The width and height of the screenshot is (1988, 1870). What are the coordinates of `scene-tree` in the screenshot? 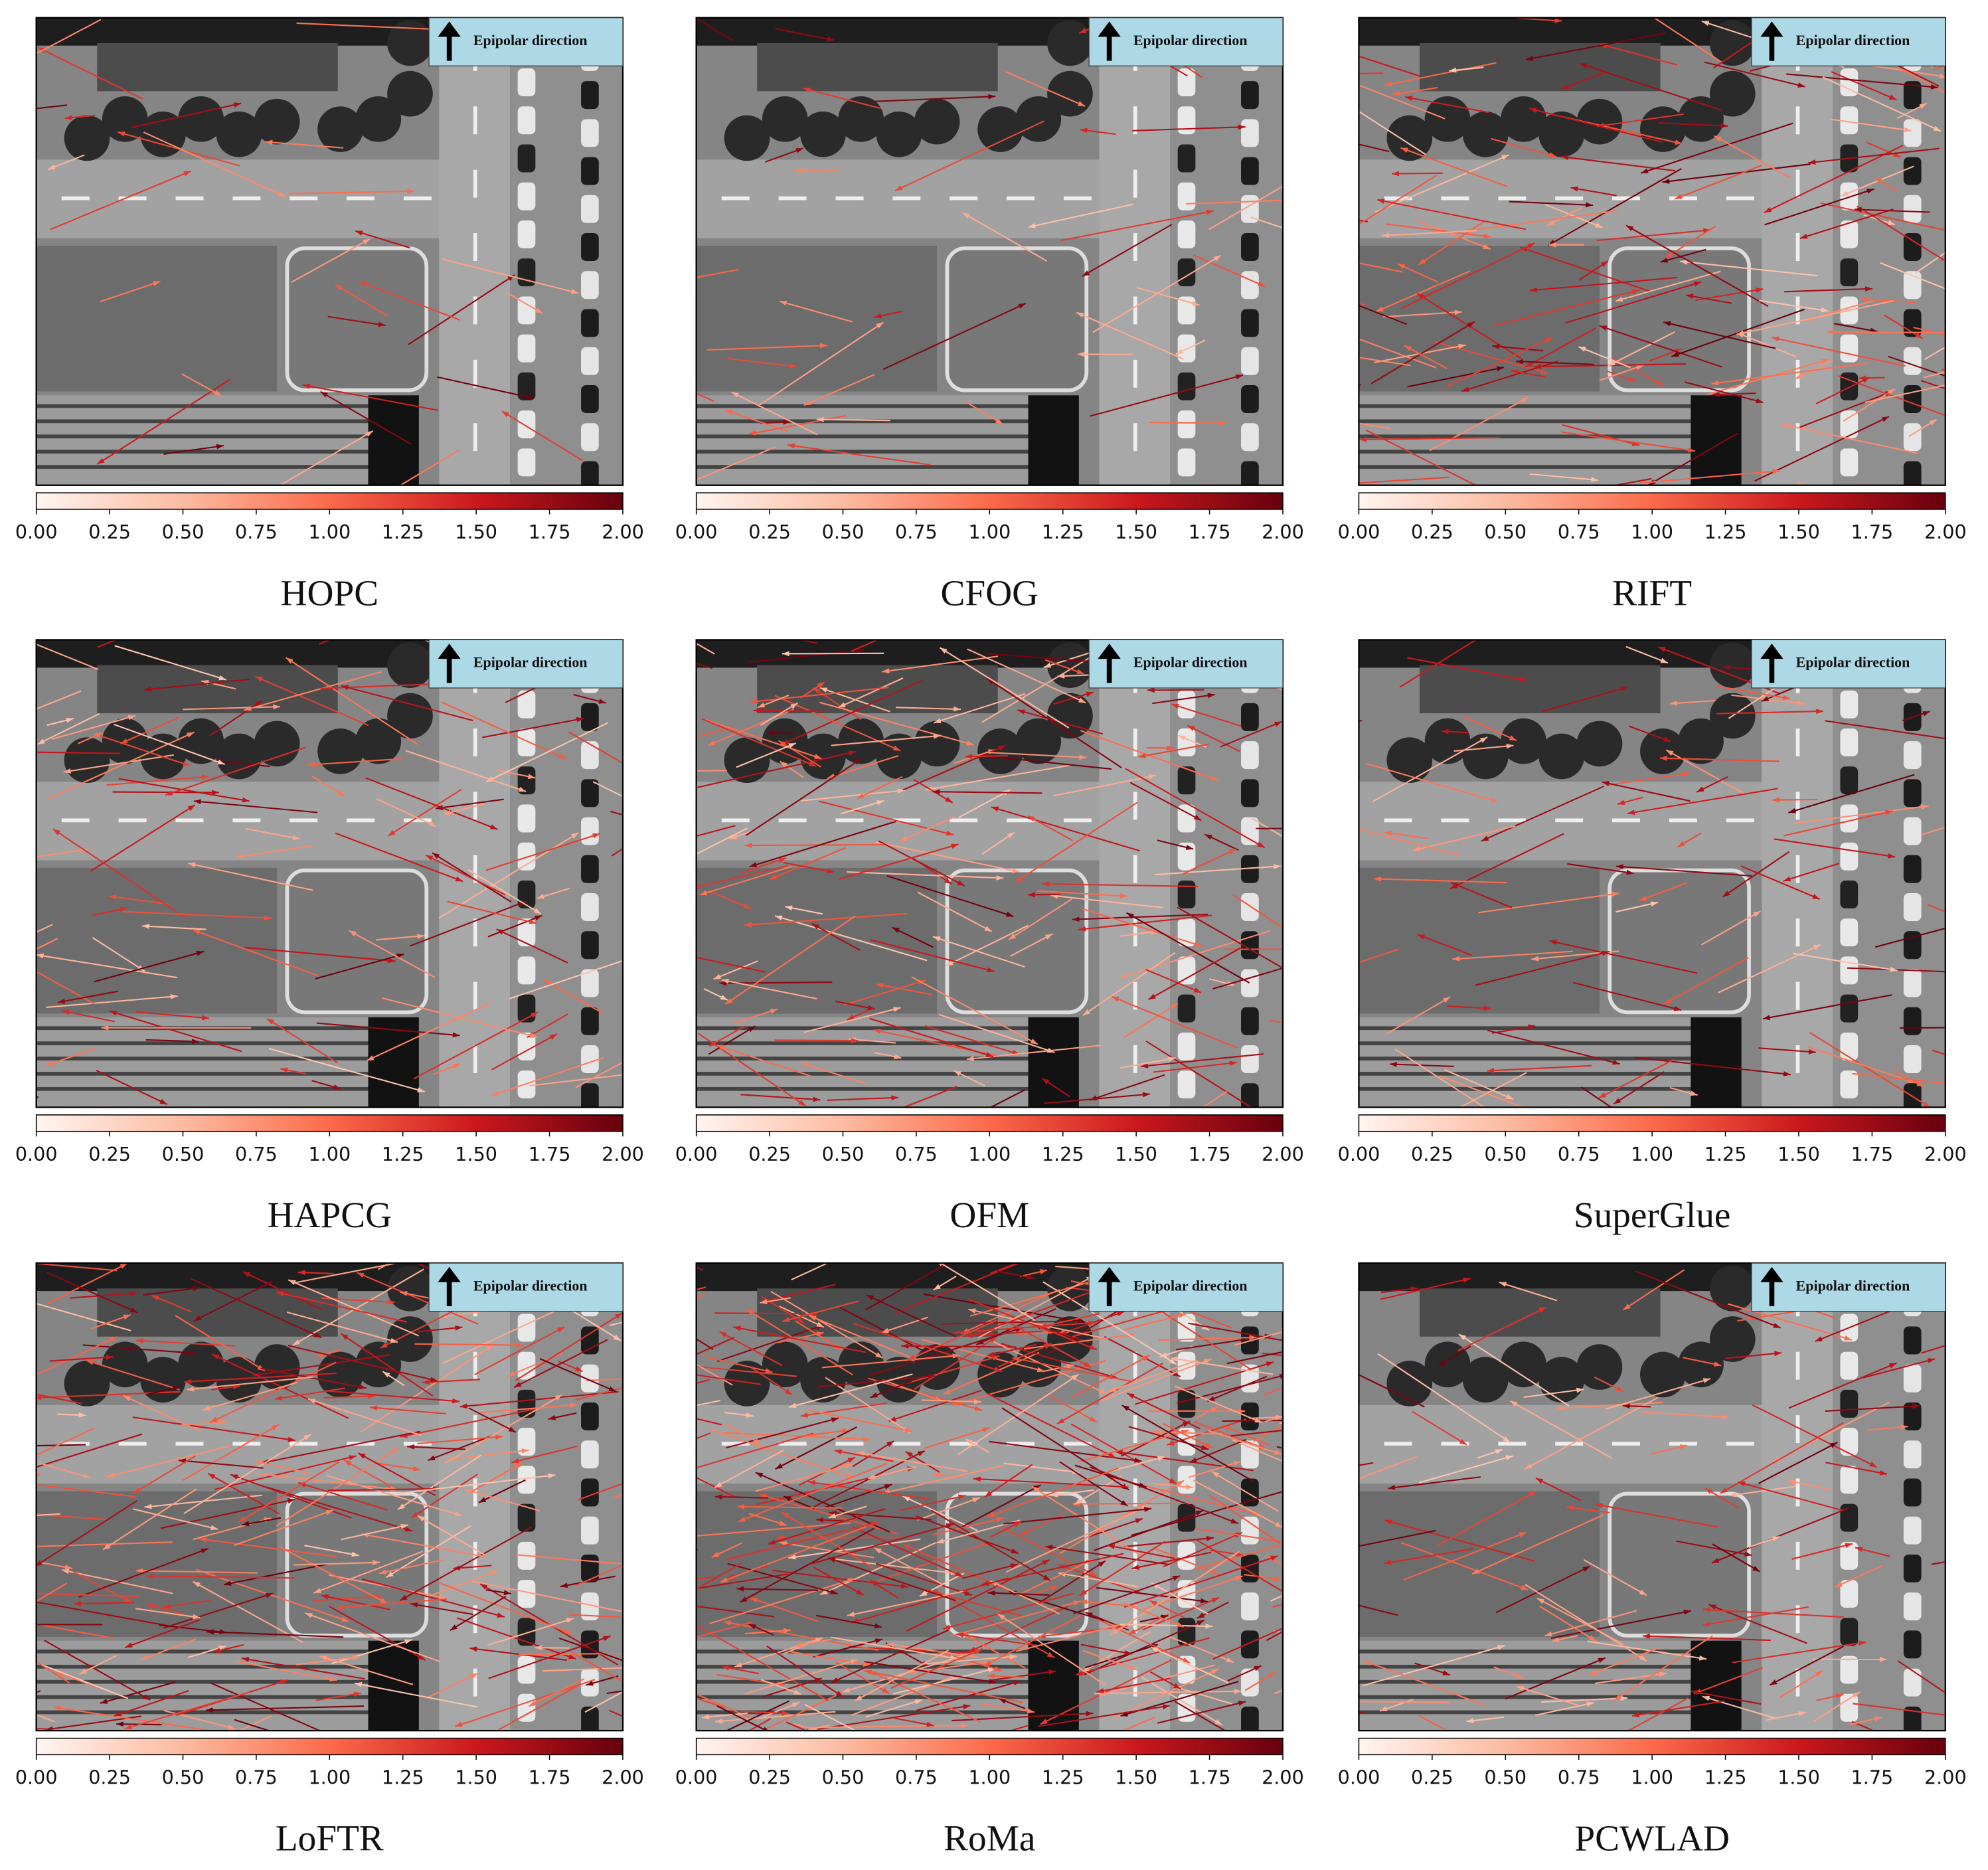 It's located at (163, 1379).